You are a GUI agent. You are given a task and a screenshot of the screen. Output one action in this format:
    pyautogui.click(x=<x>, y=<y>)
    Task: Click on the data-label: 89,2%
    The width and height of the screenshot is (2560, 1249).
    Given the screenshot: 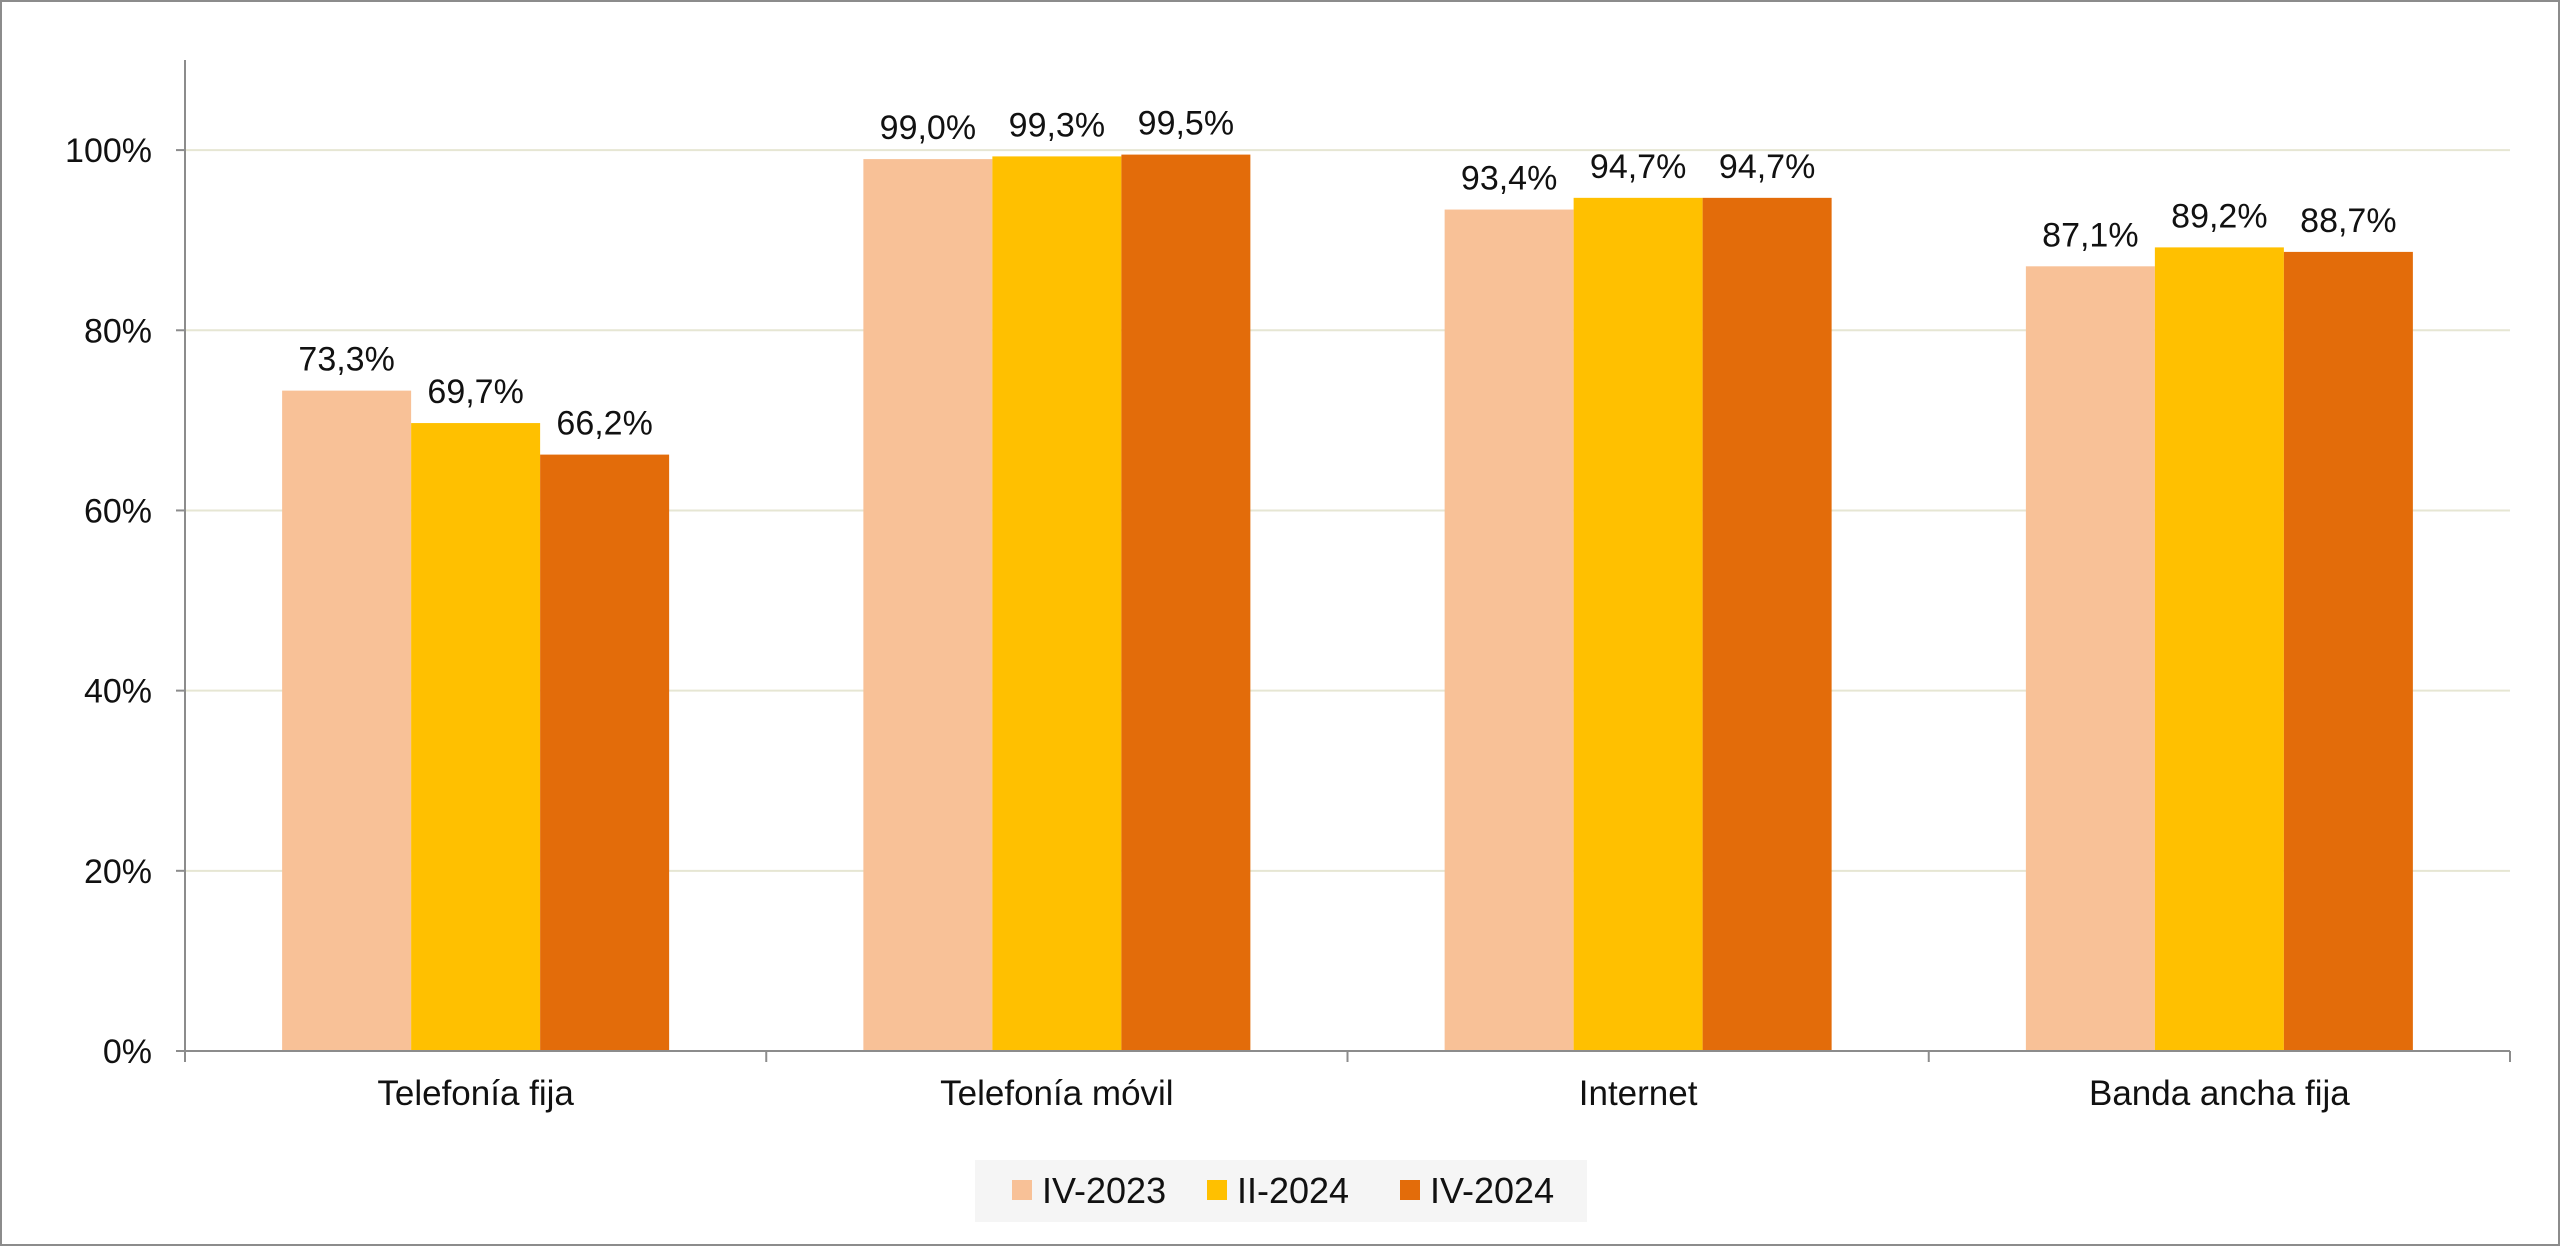 What is the action you would take?
    pyautogui.click(x=2219, y=216)
    